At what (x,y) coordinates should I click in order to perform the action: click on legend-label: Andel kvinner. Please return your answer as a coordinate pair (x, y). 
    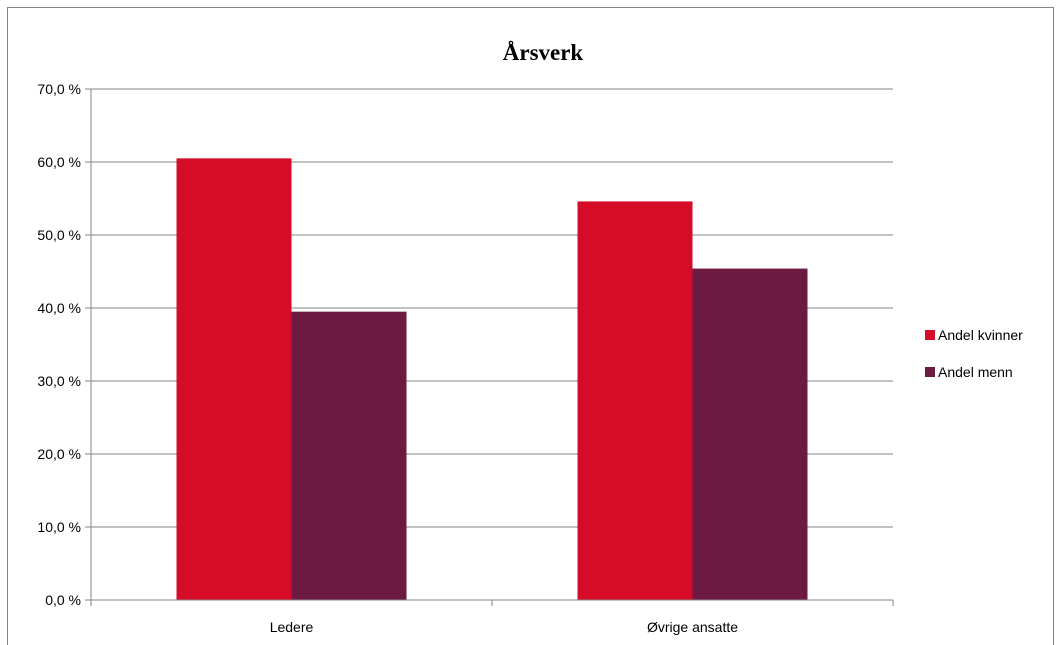
    Looking at the image, I should click on (980, 335).